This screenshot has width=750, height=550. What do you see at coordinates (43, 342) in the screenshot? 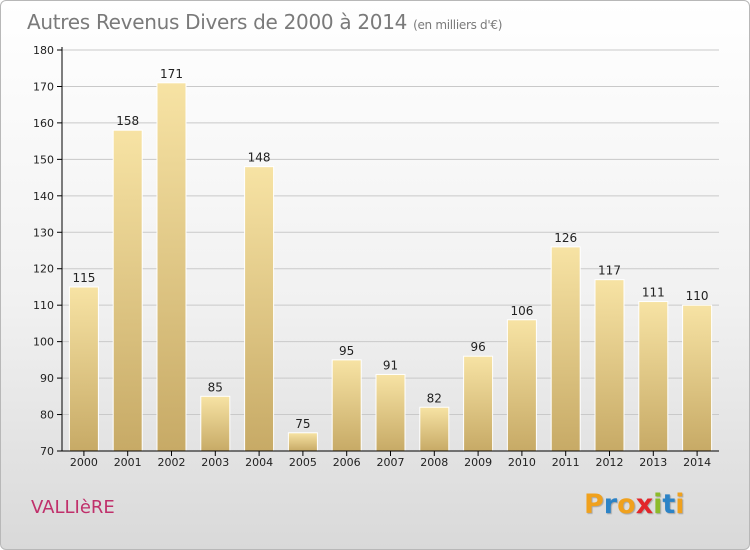
I see `y-tick-label: 100` at bounding box center [43, 342].